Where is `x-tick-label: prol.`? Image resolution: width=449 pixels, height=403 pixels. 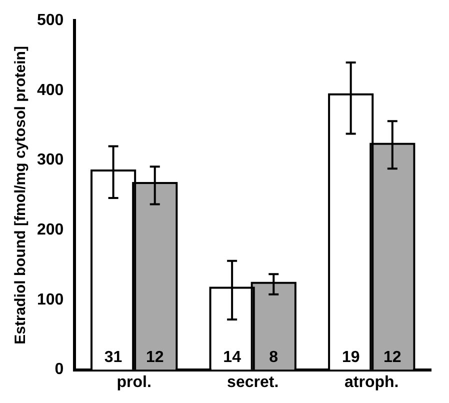 x-tick-label: prol. is located at coordinates (134, 382).